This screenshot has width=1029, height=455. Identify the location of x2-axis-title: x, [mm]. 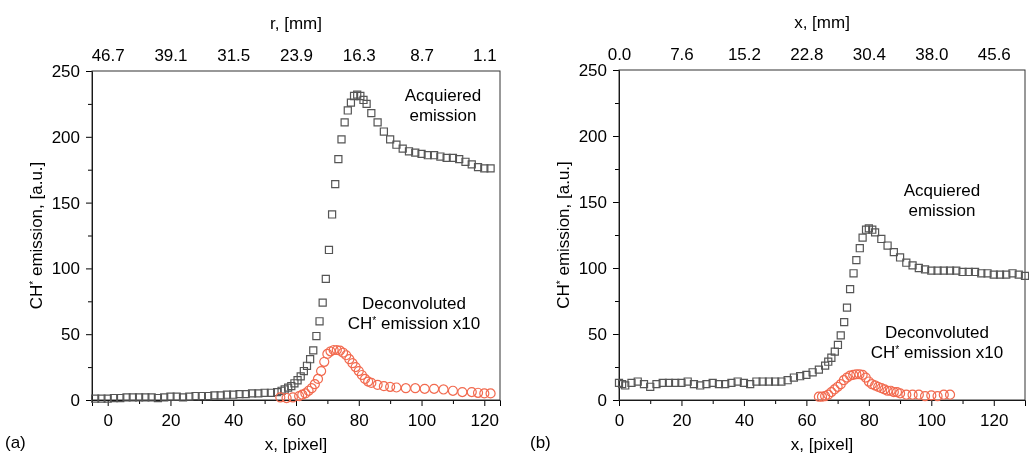
(822, 22).